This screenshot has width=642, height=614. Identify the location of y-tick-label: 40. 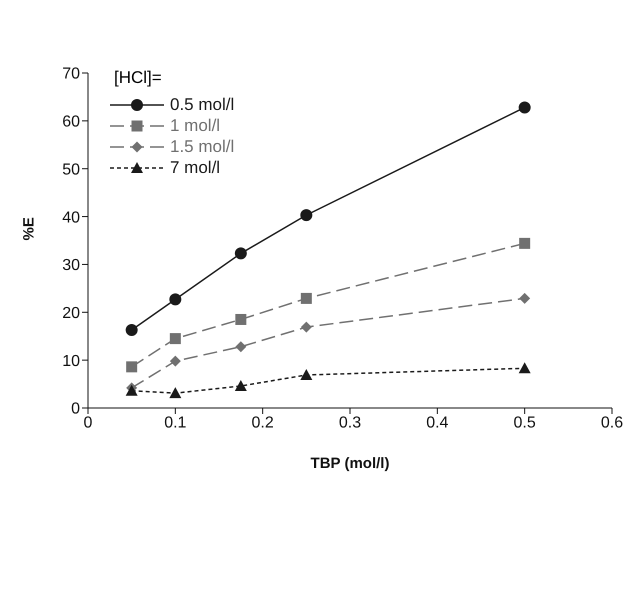
(71, 217).